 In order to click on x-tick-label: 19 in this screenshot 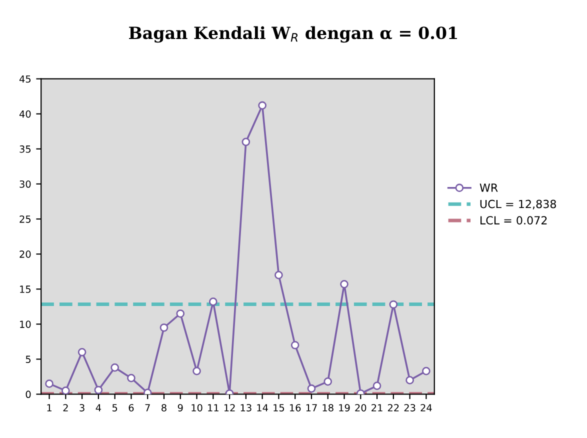, I will do `click(344, 408)`.